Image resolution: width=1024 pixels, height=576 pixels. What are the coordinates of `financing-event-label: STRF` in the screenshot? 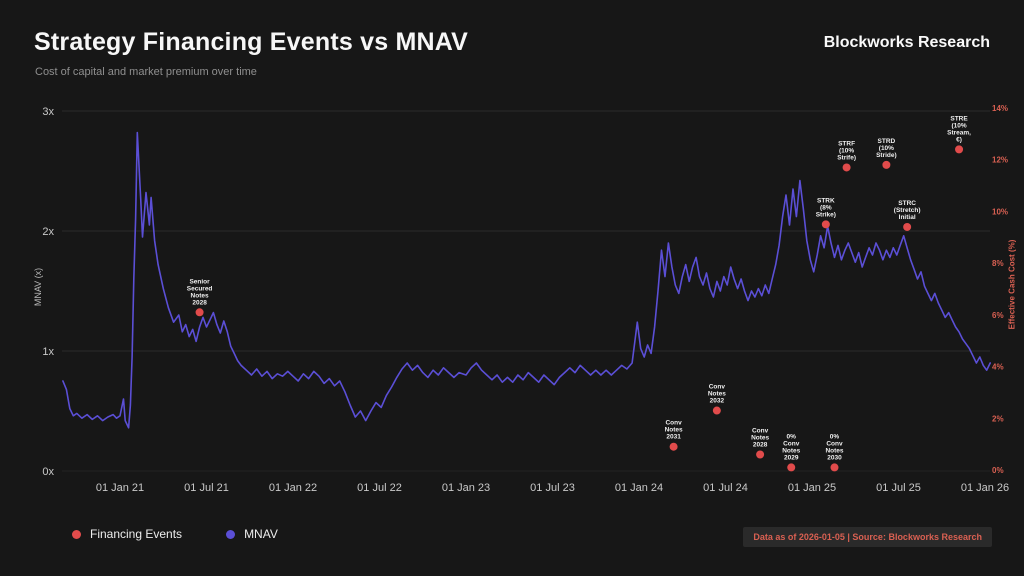 It's located at (846, 143).